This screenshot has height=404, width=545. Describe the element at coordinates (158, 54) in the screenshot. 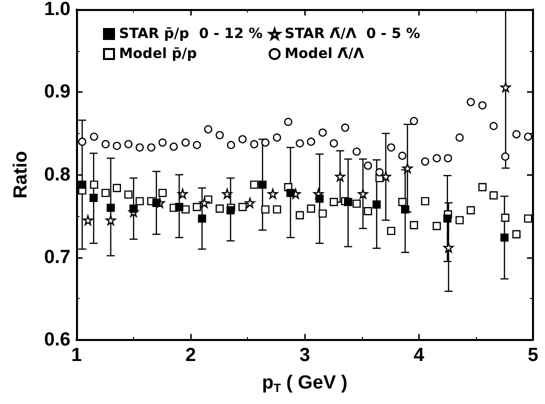

I see `legend-label: Model p̄/p` at that location.